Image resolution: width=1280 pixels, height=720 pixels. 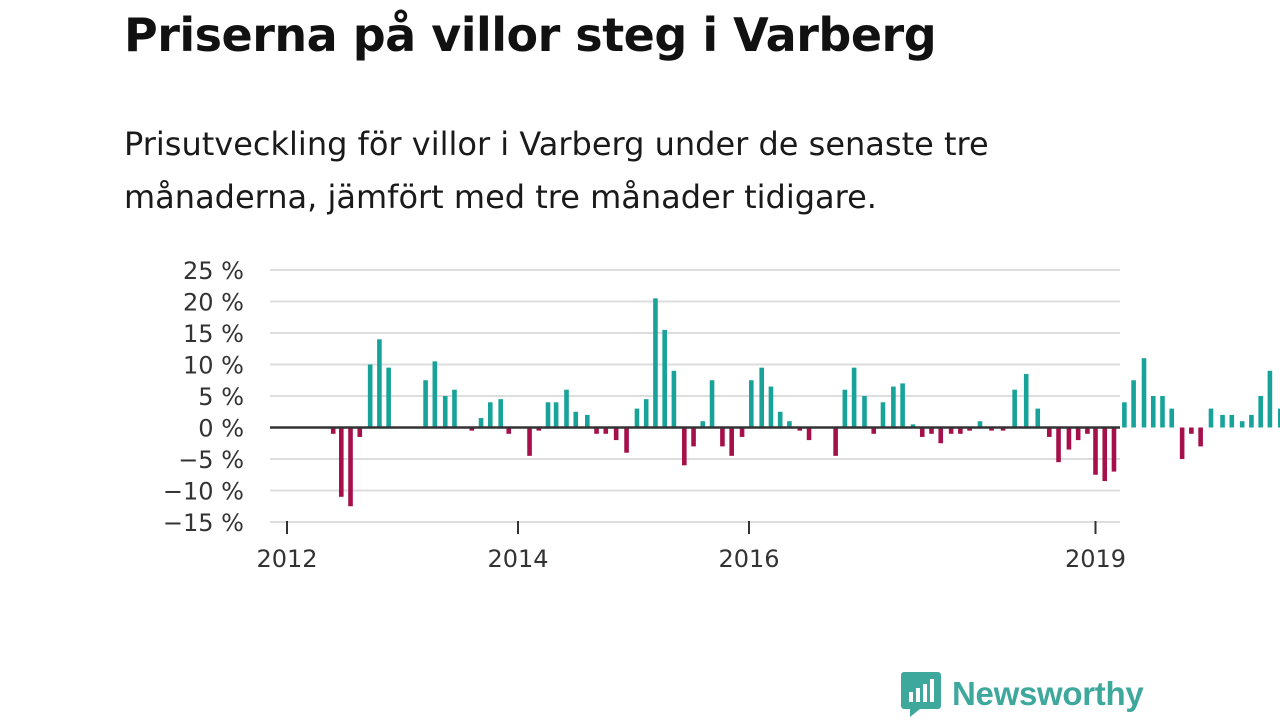 I want to click on y-tick-label: −10 %, so click(x=203, y=492).